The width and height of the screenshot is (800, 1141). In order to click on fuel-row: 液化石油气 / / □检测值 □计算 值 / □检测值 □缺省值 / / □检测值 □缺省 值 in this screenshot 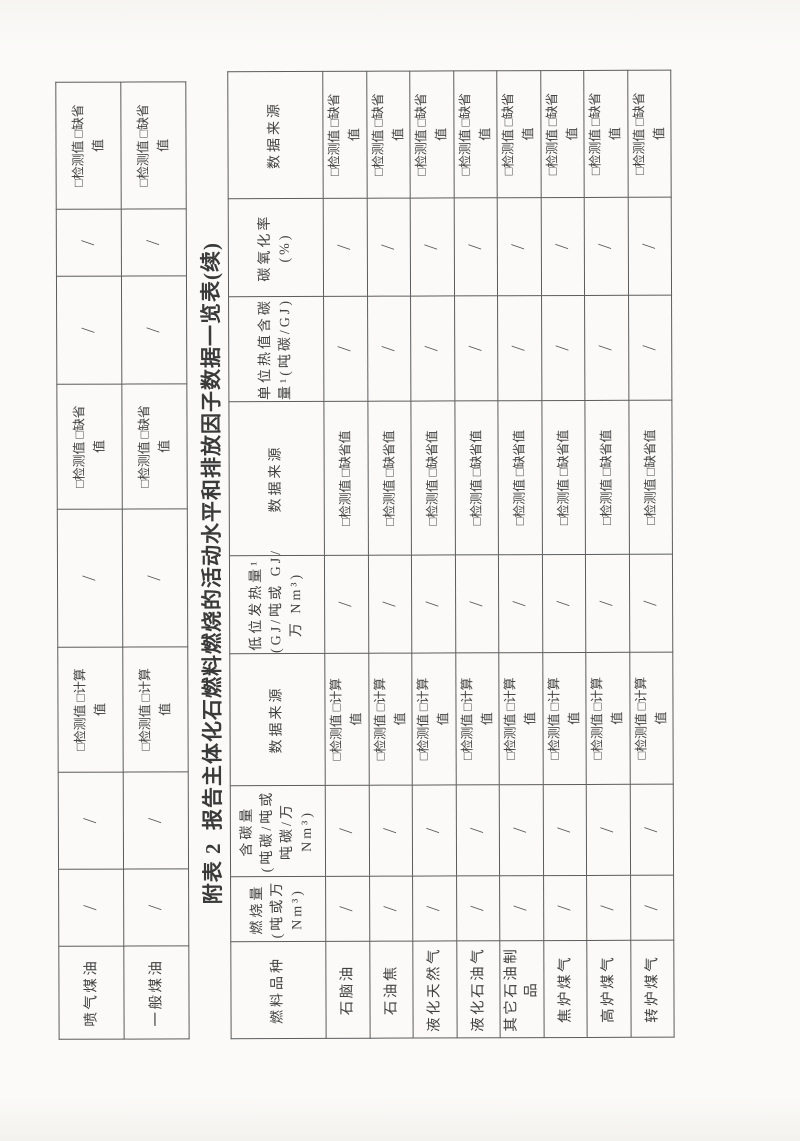, I will do `click(477, 554)`.